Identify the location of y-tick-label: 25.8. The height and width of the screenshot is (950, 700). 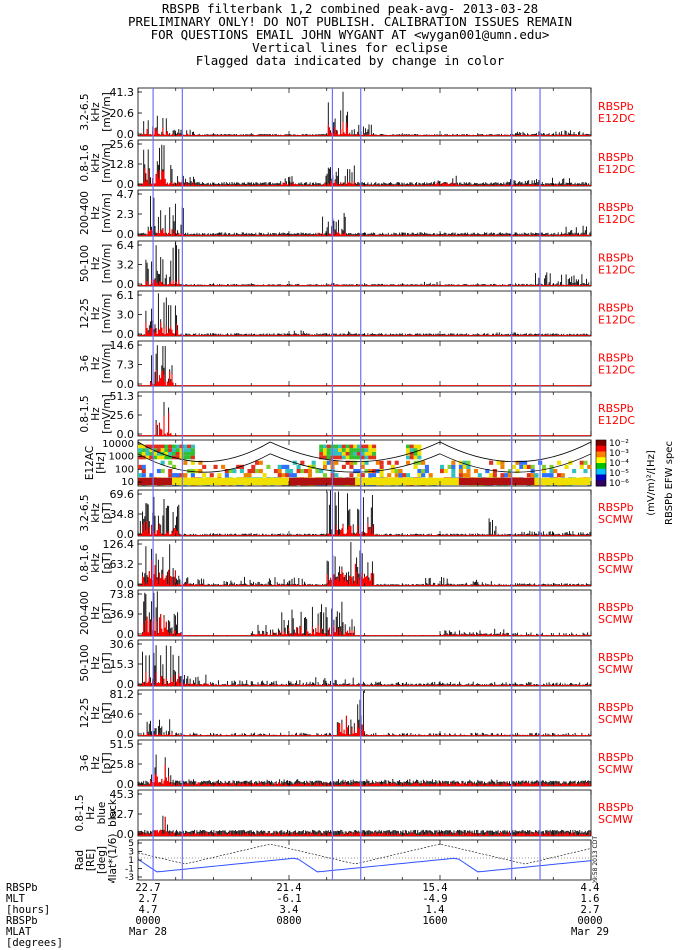
(122, 764).